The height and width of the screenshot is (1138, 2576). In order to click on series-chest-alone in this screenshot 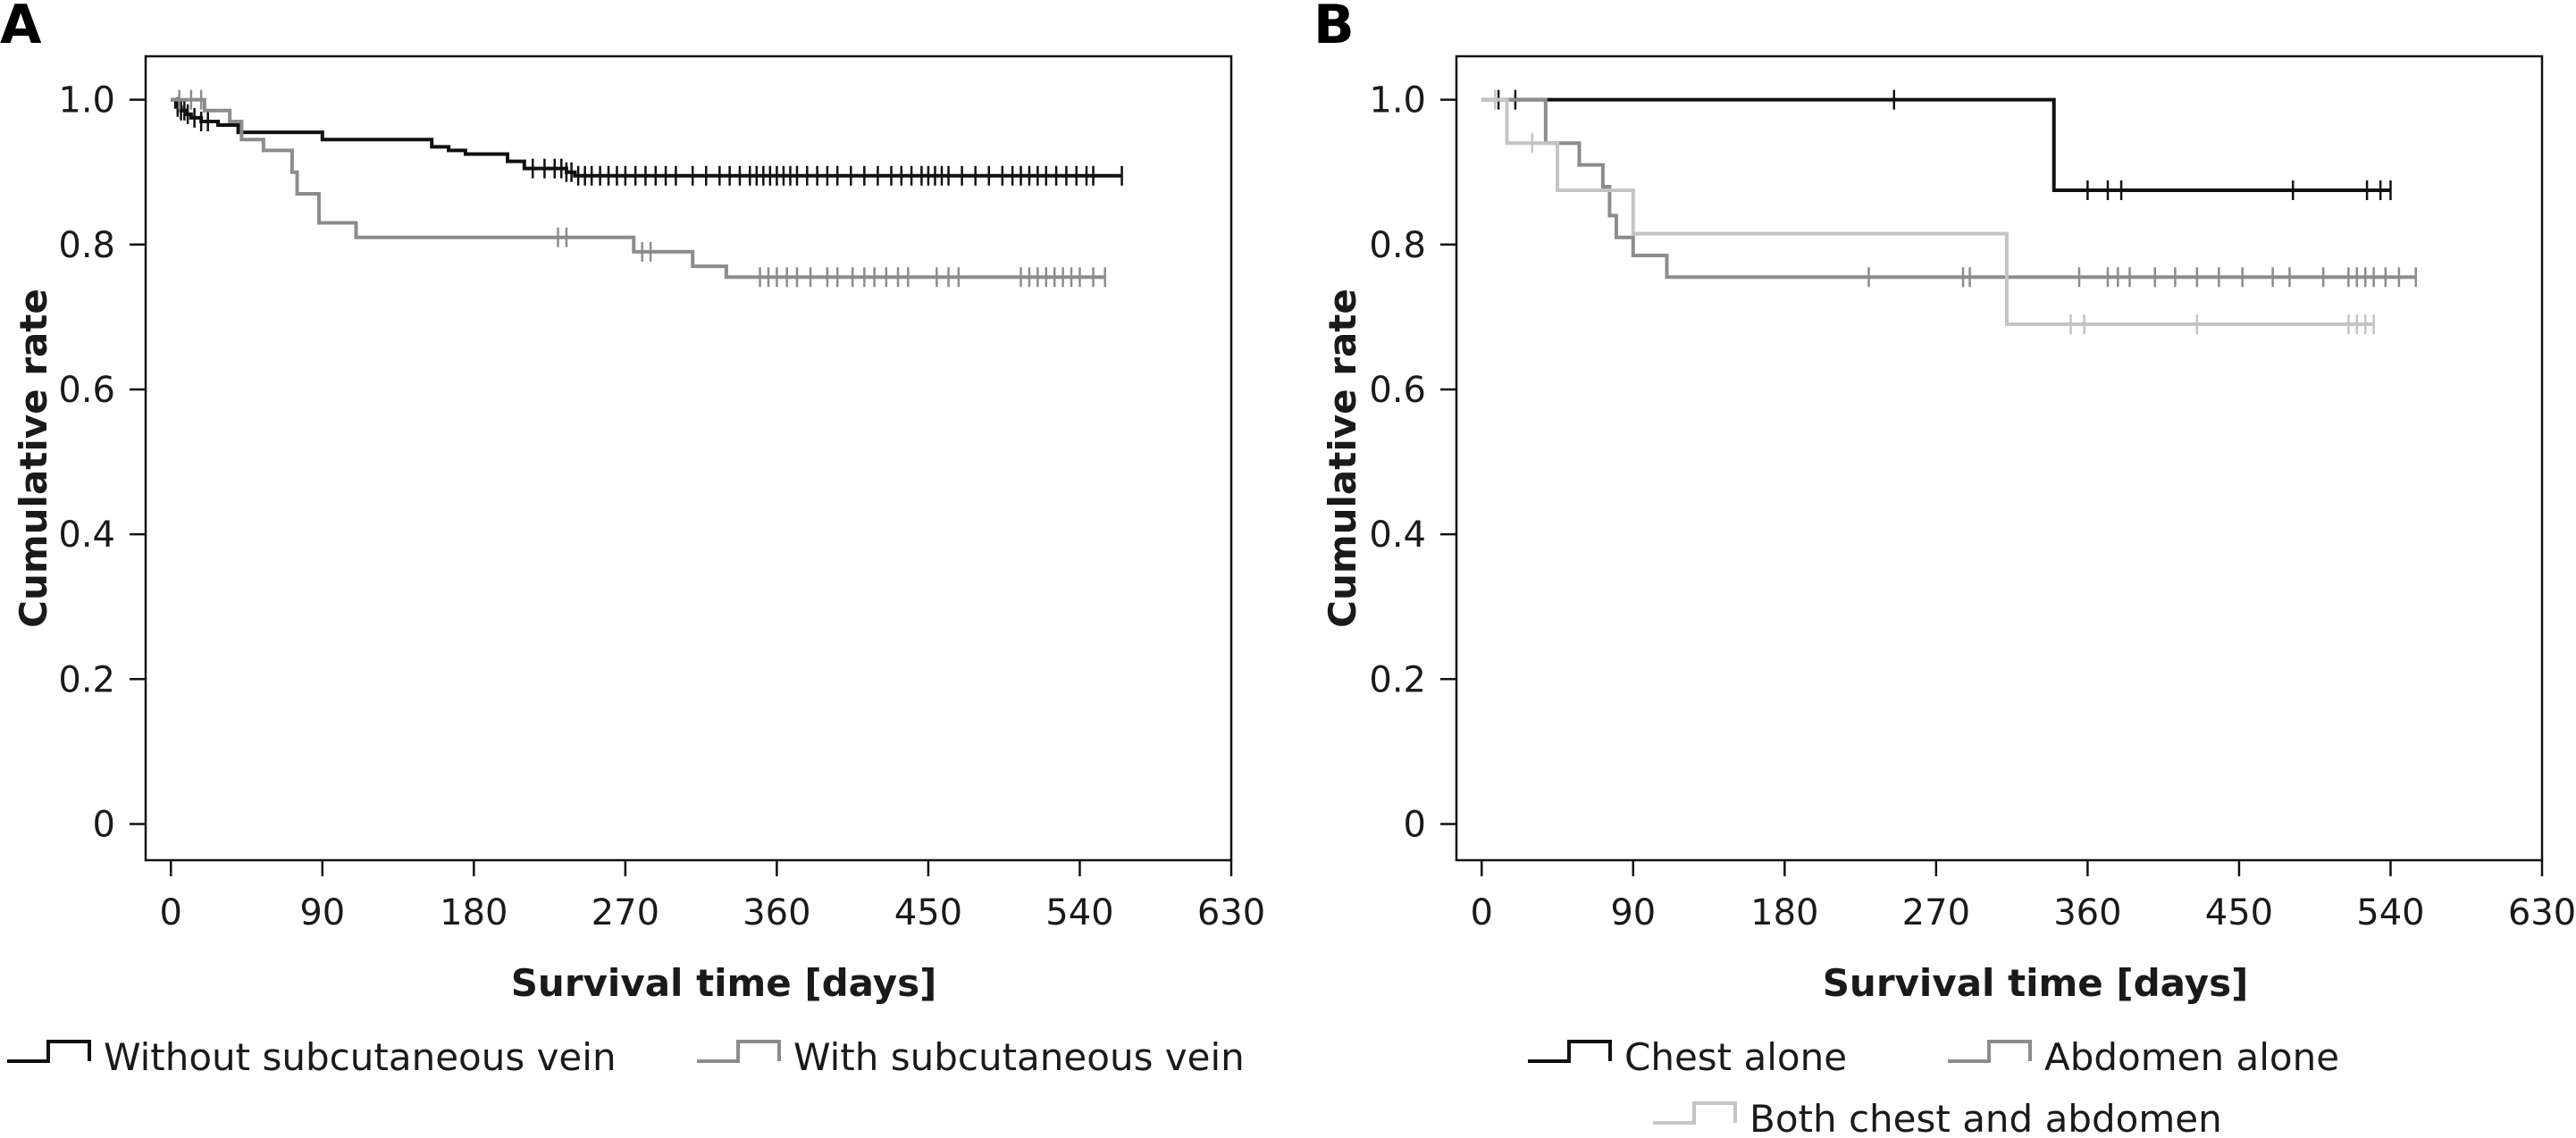, I will do `click(1936, 144)`.